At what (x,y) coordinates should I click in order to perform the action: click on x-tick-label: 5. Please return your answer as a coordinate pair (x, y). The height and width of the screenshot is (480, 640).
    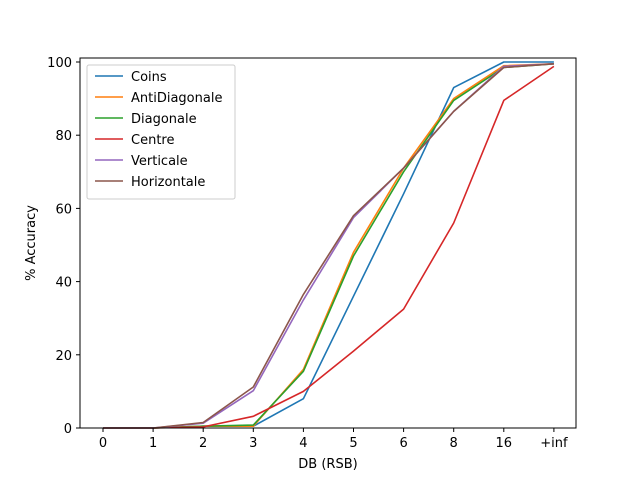
    Looking at the image, I should click on (353, 443).